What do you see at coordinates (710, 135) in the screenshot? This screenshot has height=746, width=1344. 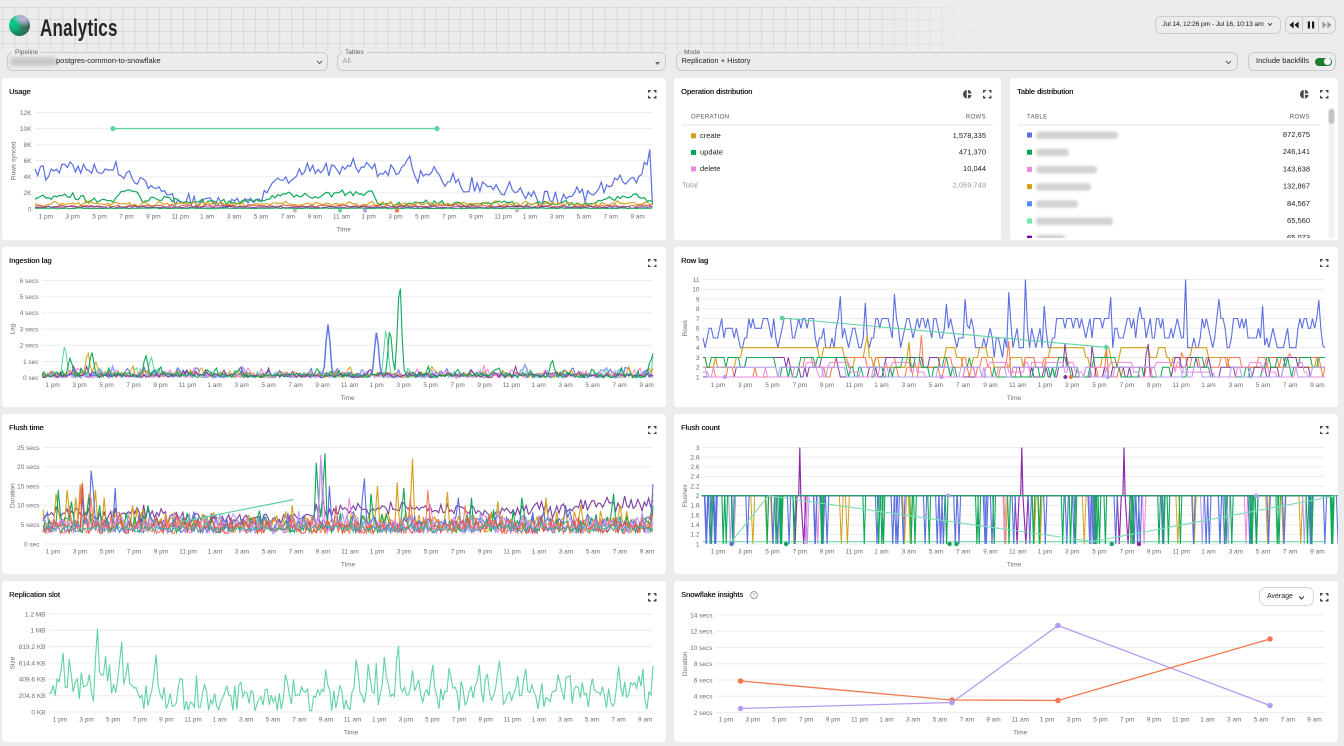 I see `svg-text: create` at bounding box center [710, 135].